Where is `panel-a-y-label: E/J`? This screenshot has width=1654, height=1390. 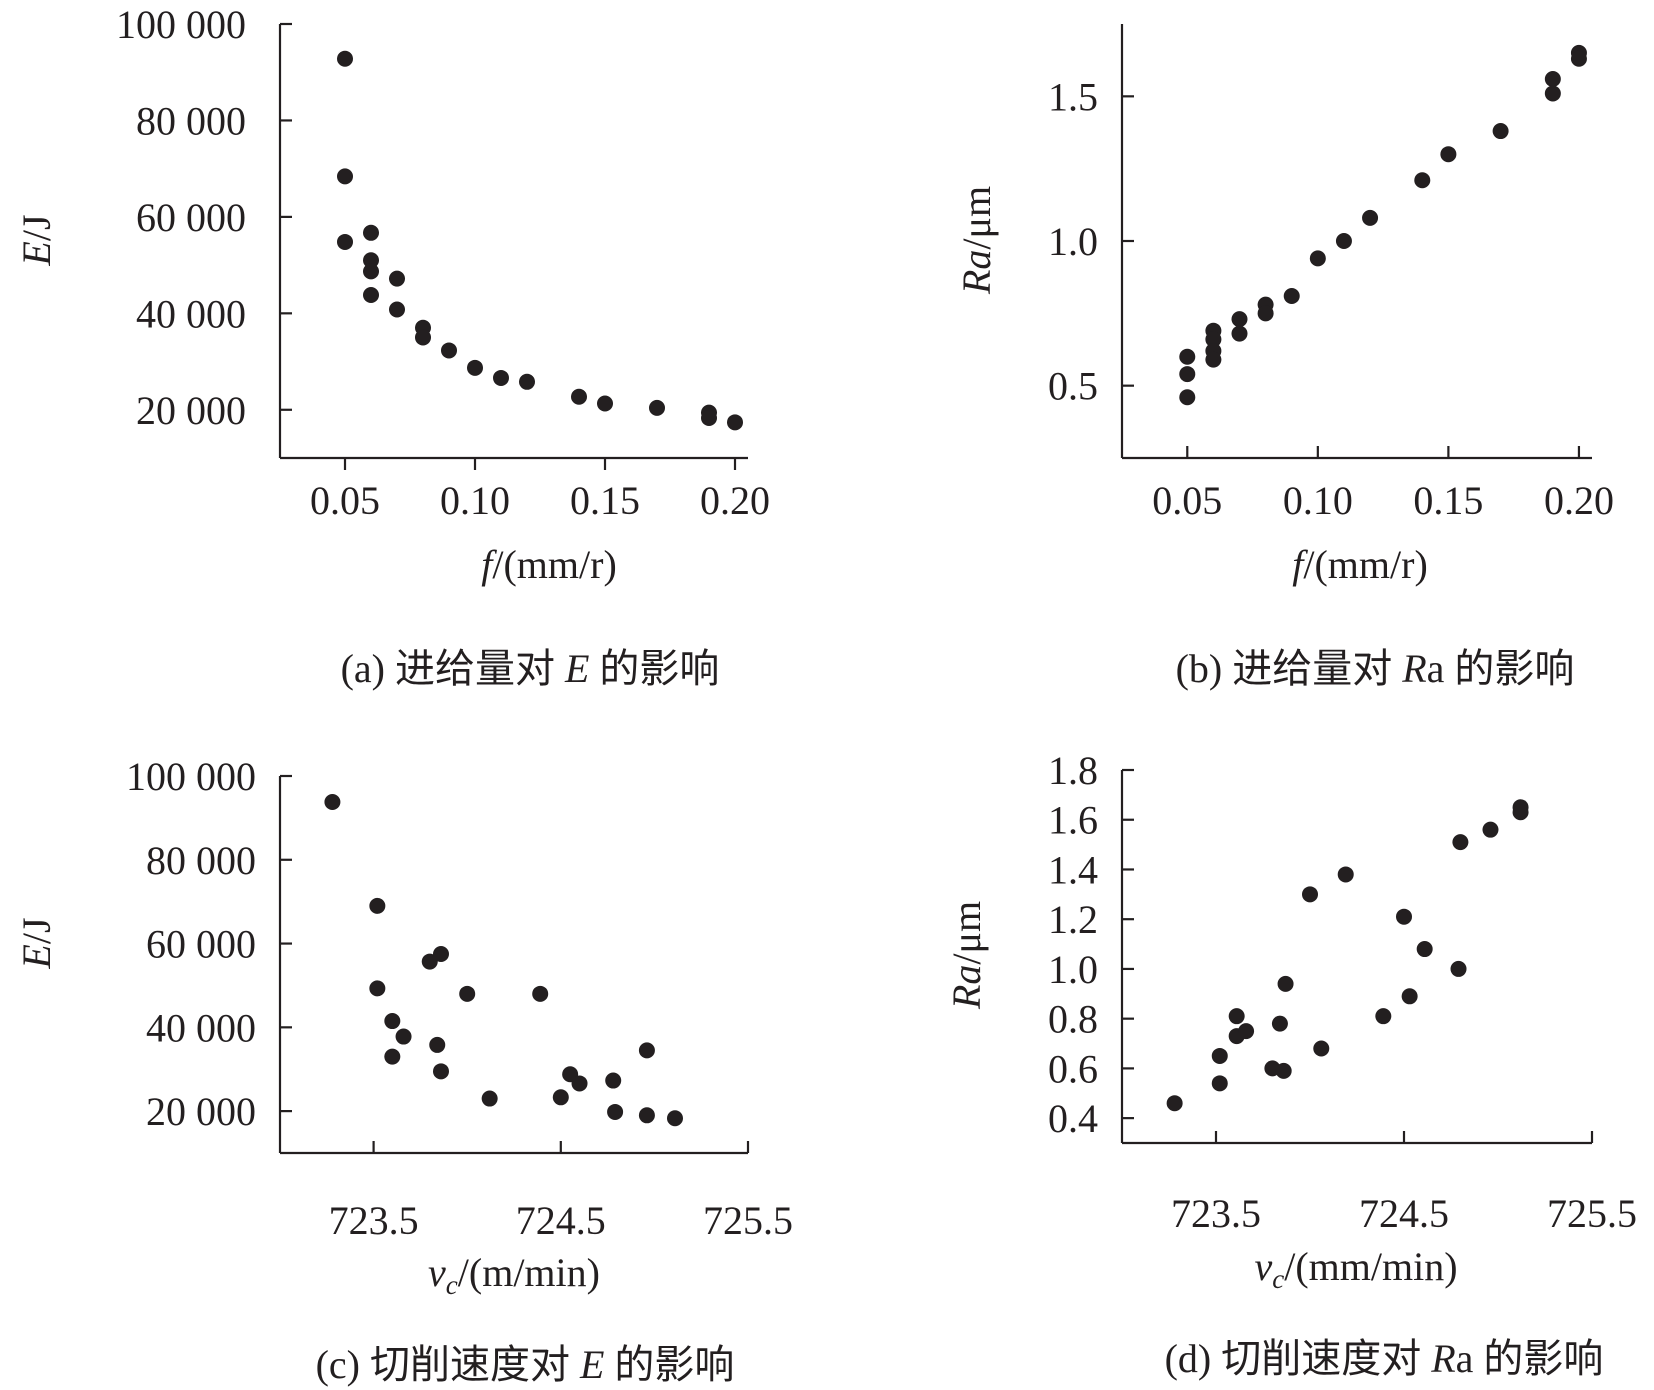 panel-a-y-label: E/J is located at coordinates (36, 240).